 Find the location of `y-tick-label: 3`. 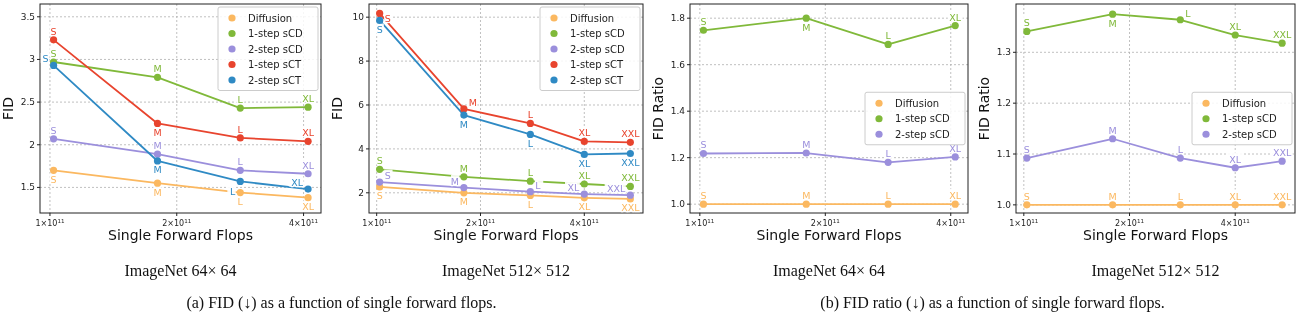

y-tick-label: 3 is located at coordinates (32, 59).